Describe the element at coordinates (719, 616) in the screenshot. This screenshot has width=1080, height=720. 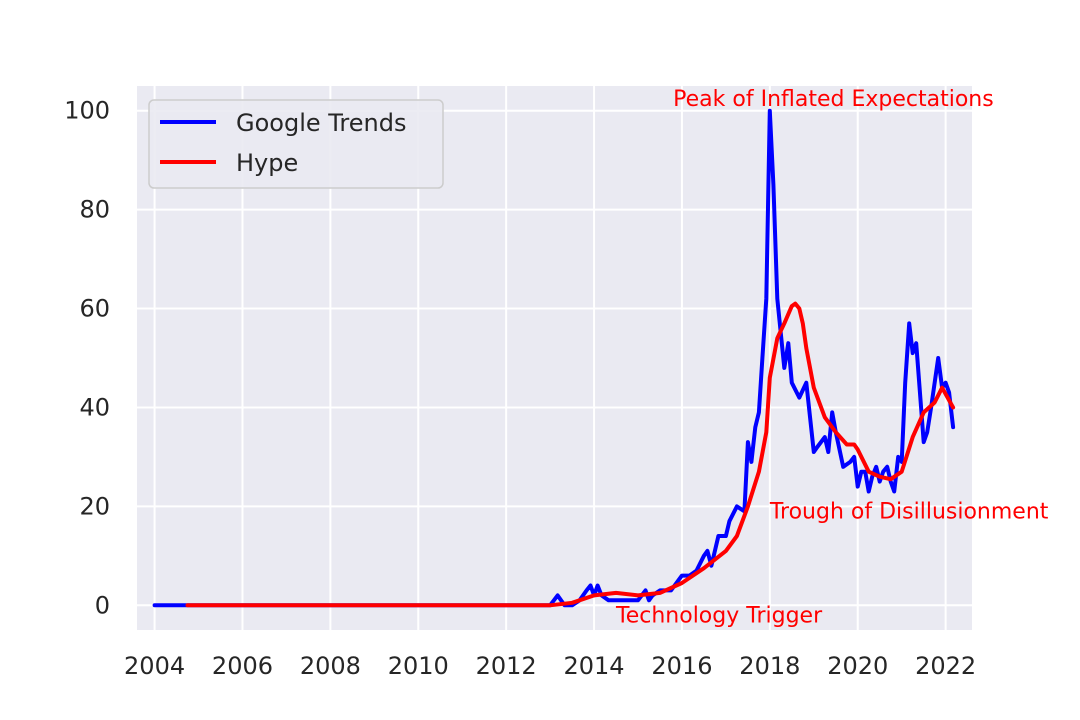
I see `annotation-label: Technology Trigger` at that location.